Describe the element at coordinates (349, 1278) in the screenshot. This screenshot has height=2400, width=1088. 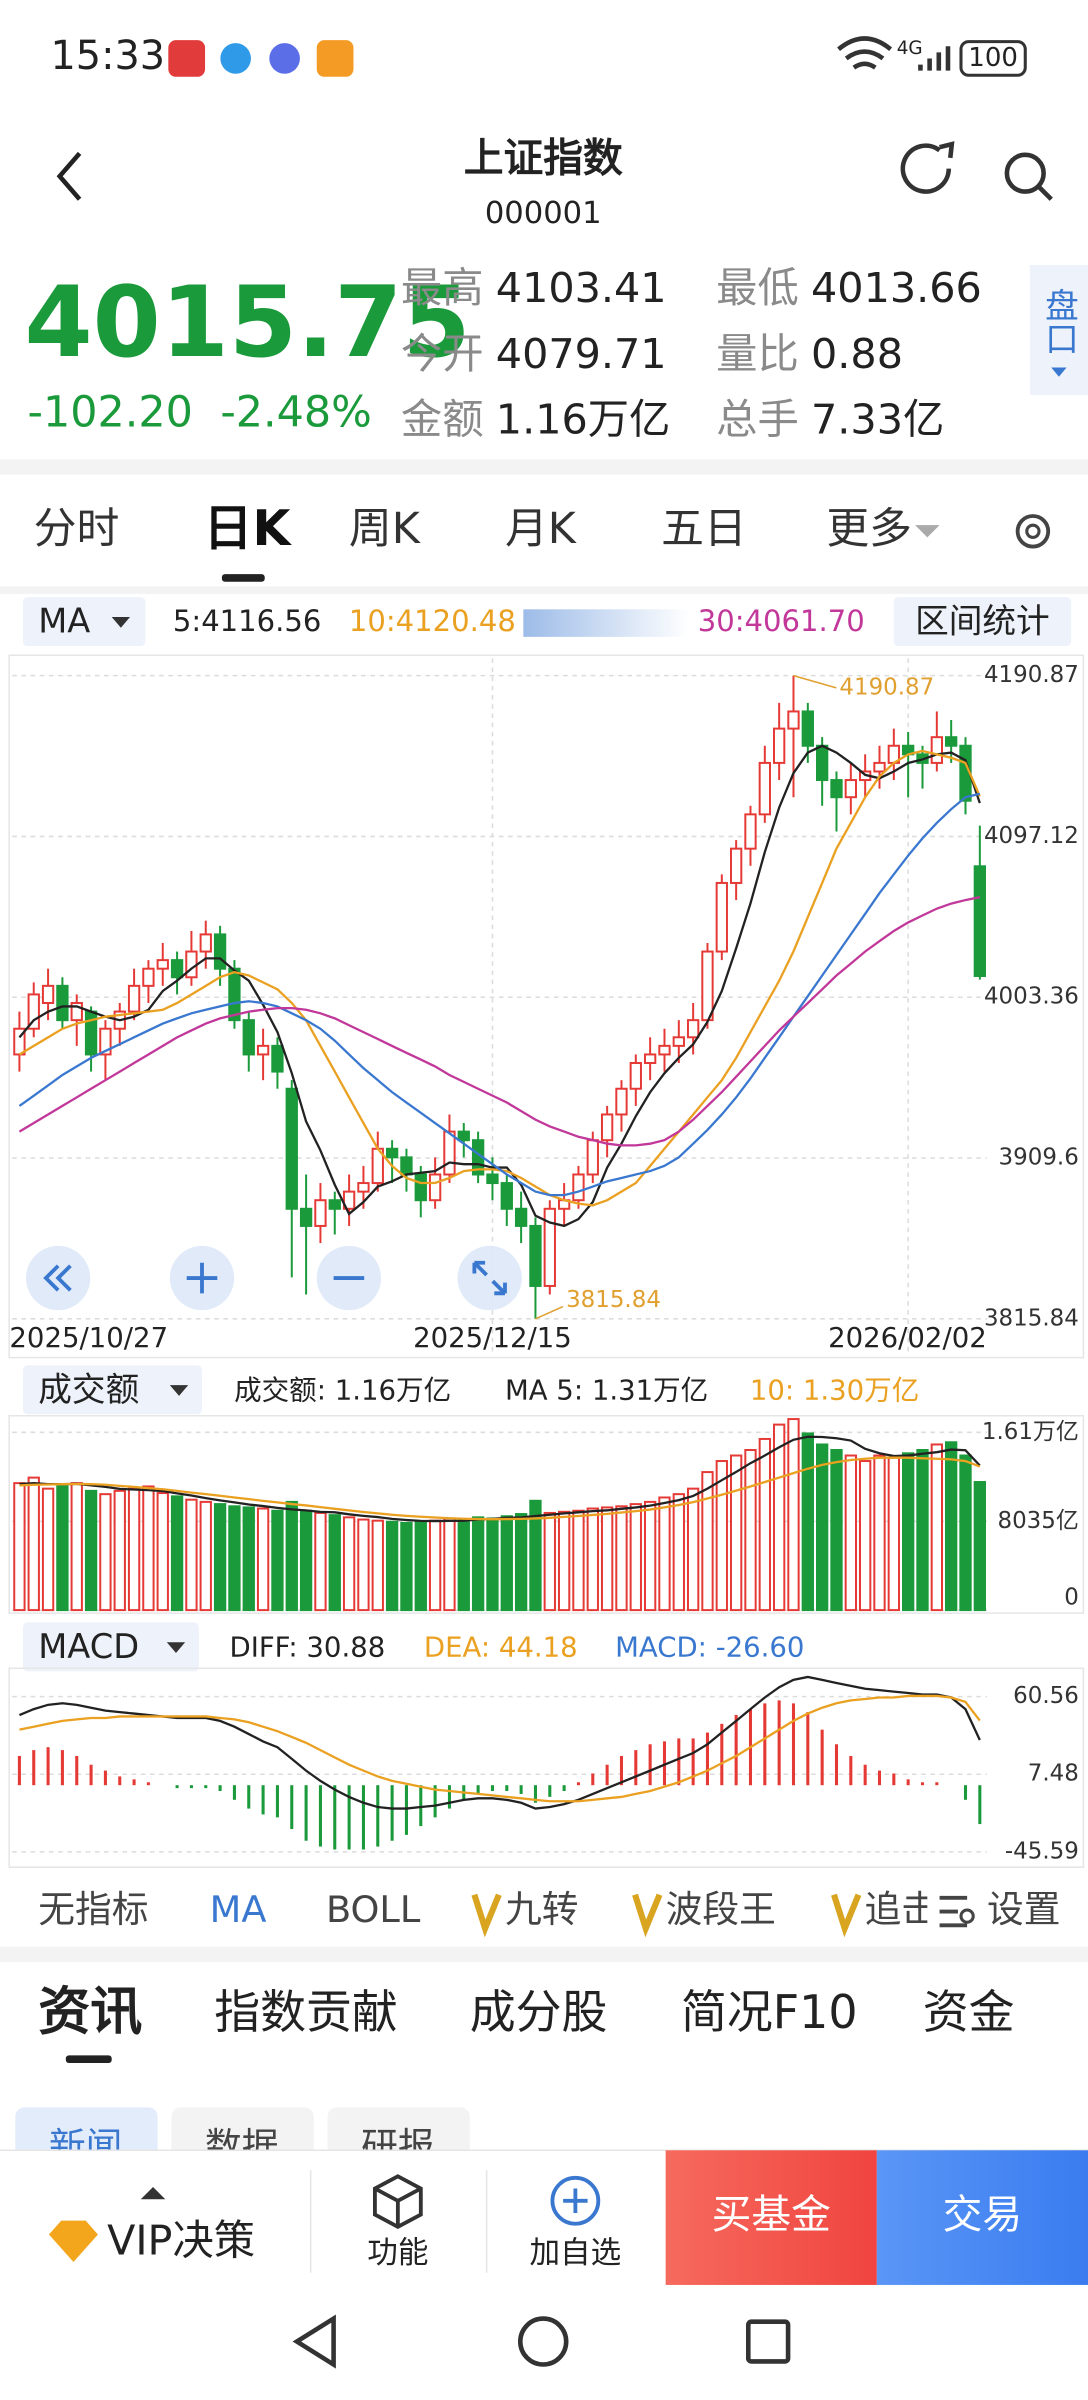
I see `zoom-out-button` at that location.